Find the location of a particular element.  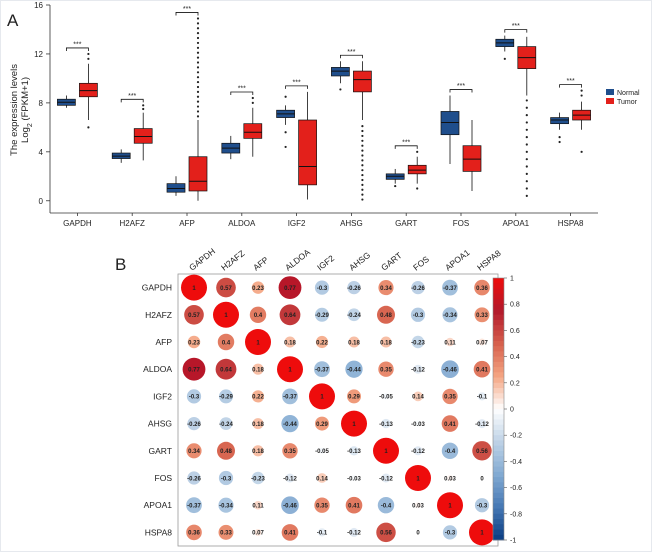

legend-swatch-tumor is located at coordinates (610, 101).